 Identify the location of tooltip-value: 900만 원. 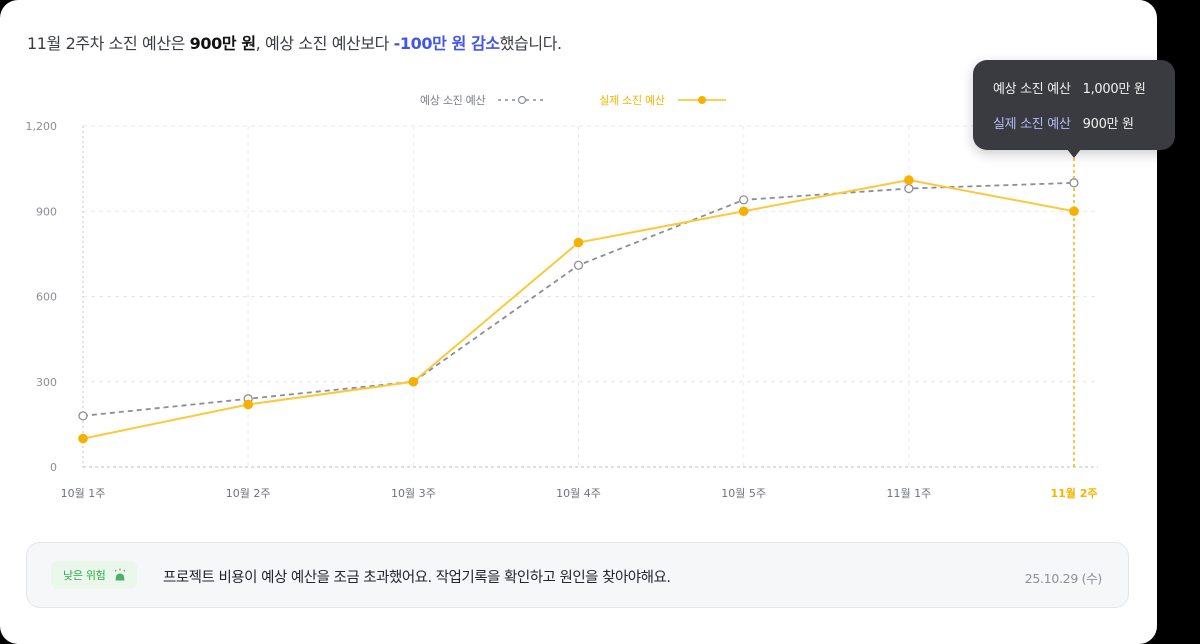
(1108, 124).